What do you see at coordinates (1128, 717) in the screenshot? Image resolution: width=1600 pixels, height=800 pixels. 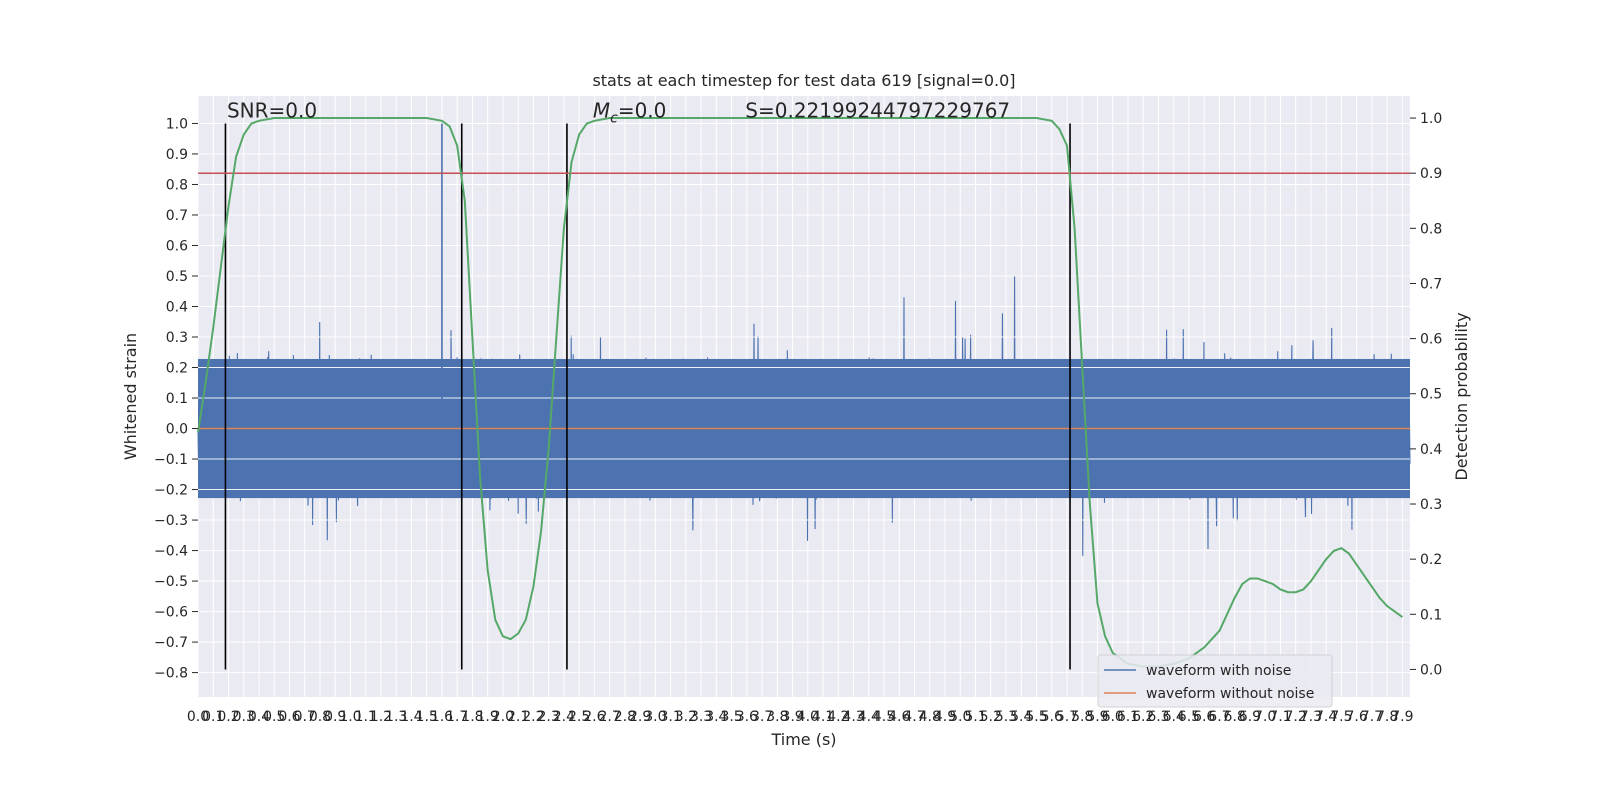 I see `x-tick-label: 6.1` at bounding box center [1128, 717].